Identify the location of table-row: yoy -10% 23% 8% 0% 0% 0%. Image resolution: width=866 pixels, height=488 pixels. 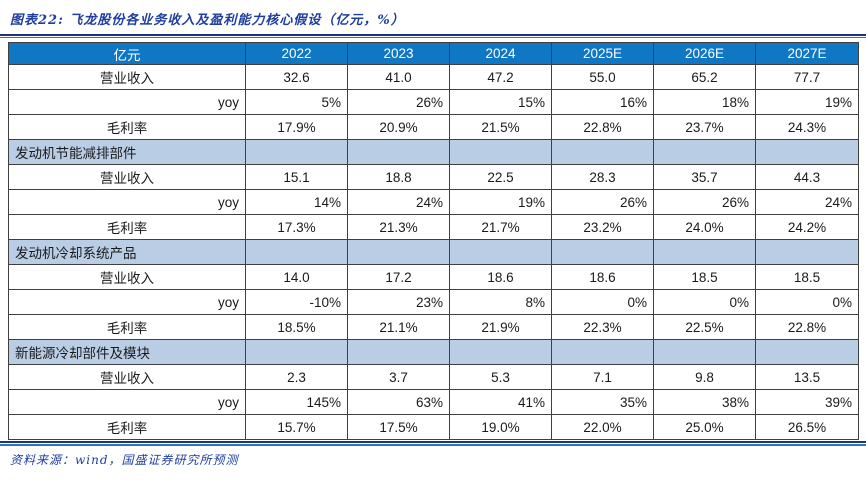
(433, 302).